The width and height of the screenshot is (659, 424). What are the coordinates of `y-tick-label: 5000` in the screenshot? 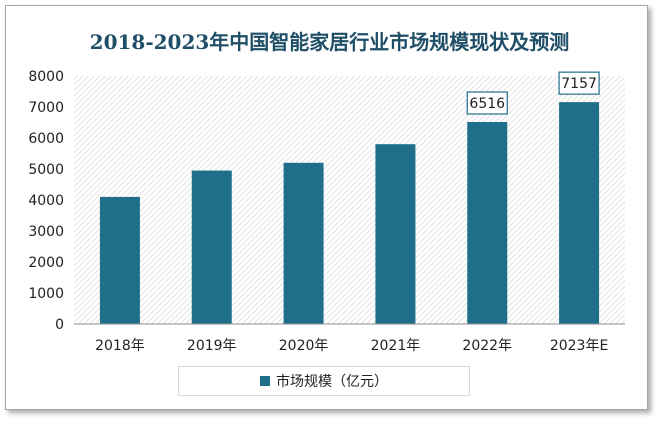 It's located at (46, 170).